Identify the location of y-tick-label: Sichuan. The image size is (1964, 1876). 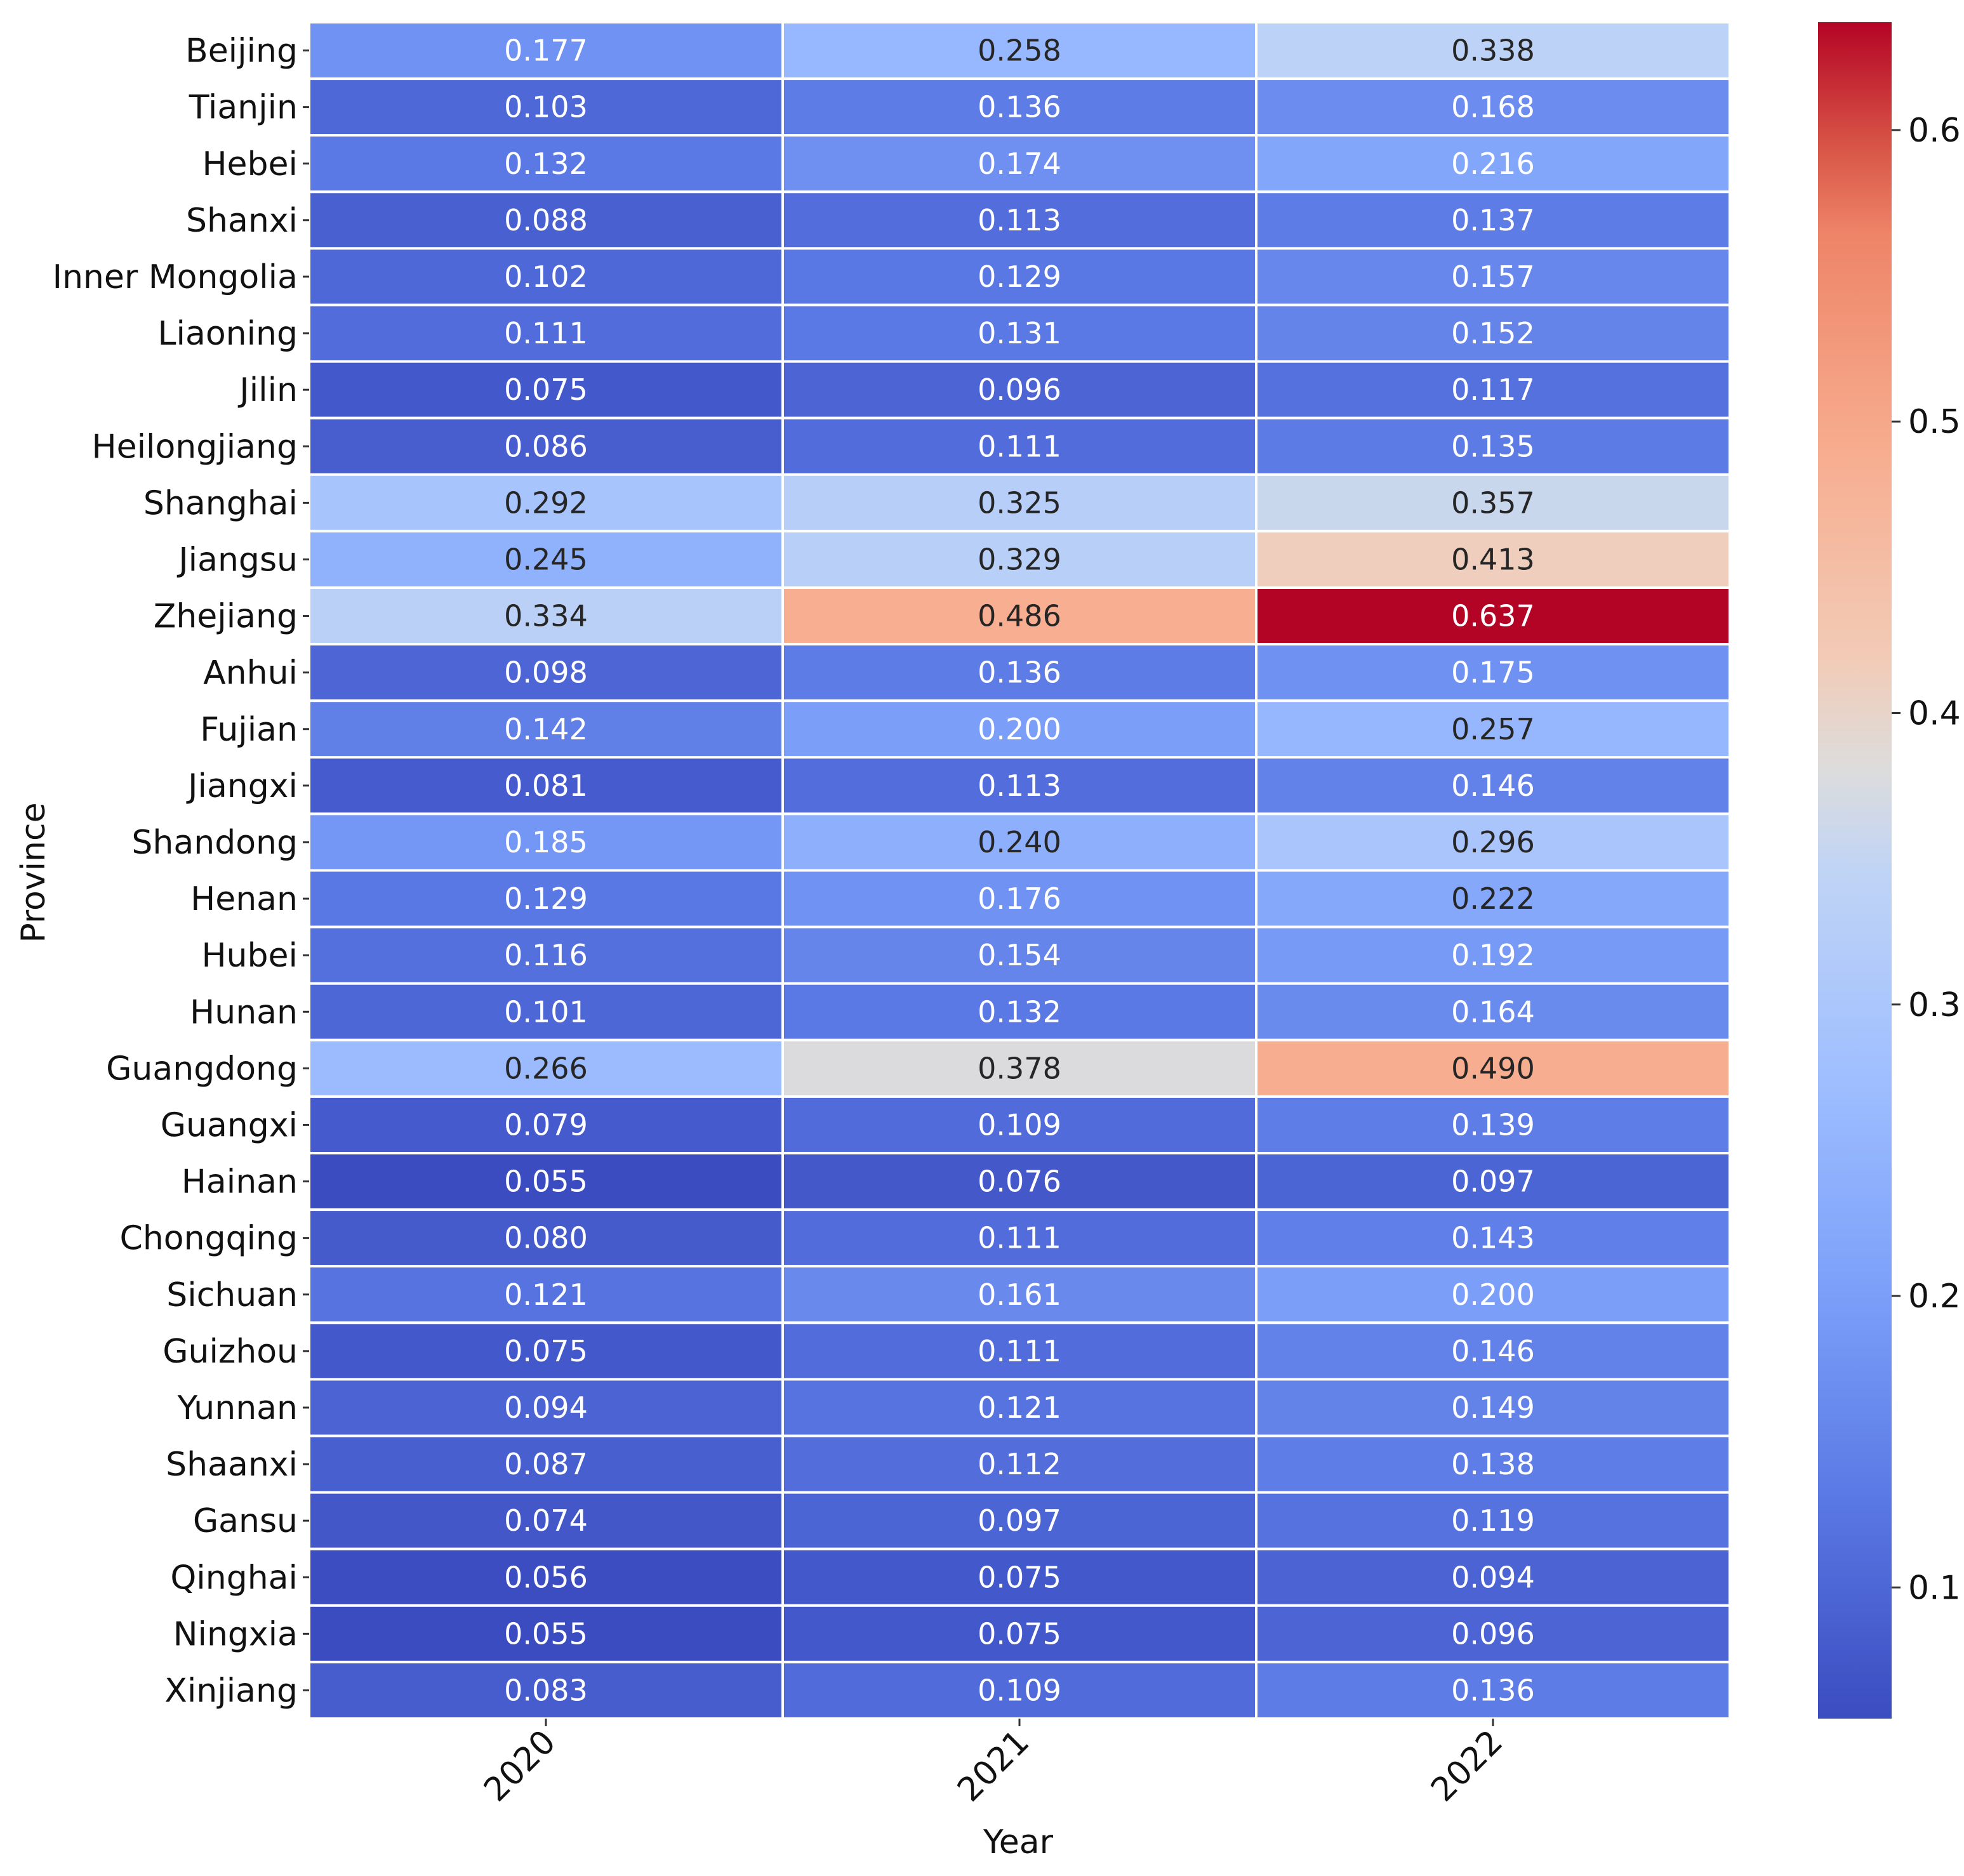
(232, 1295).